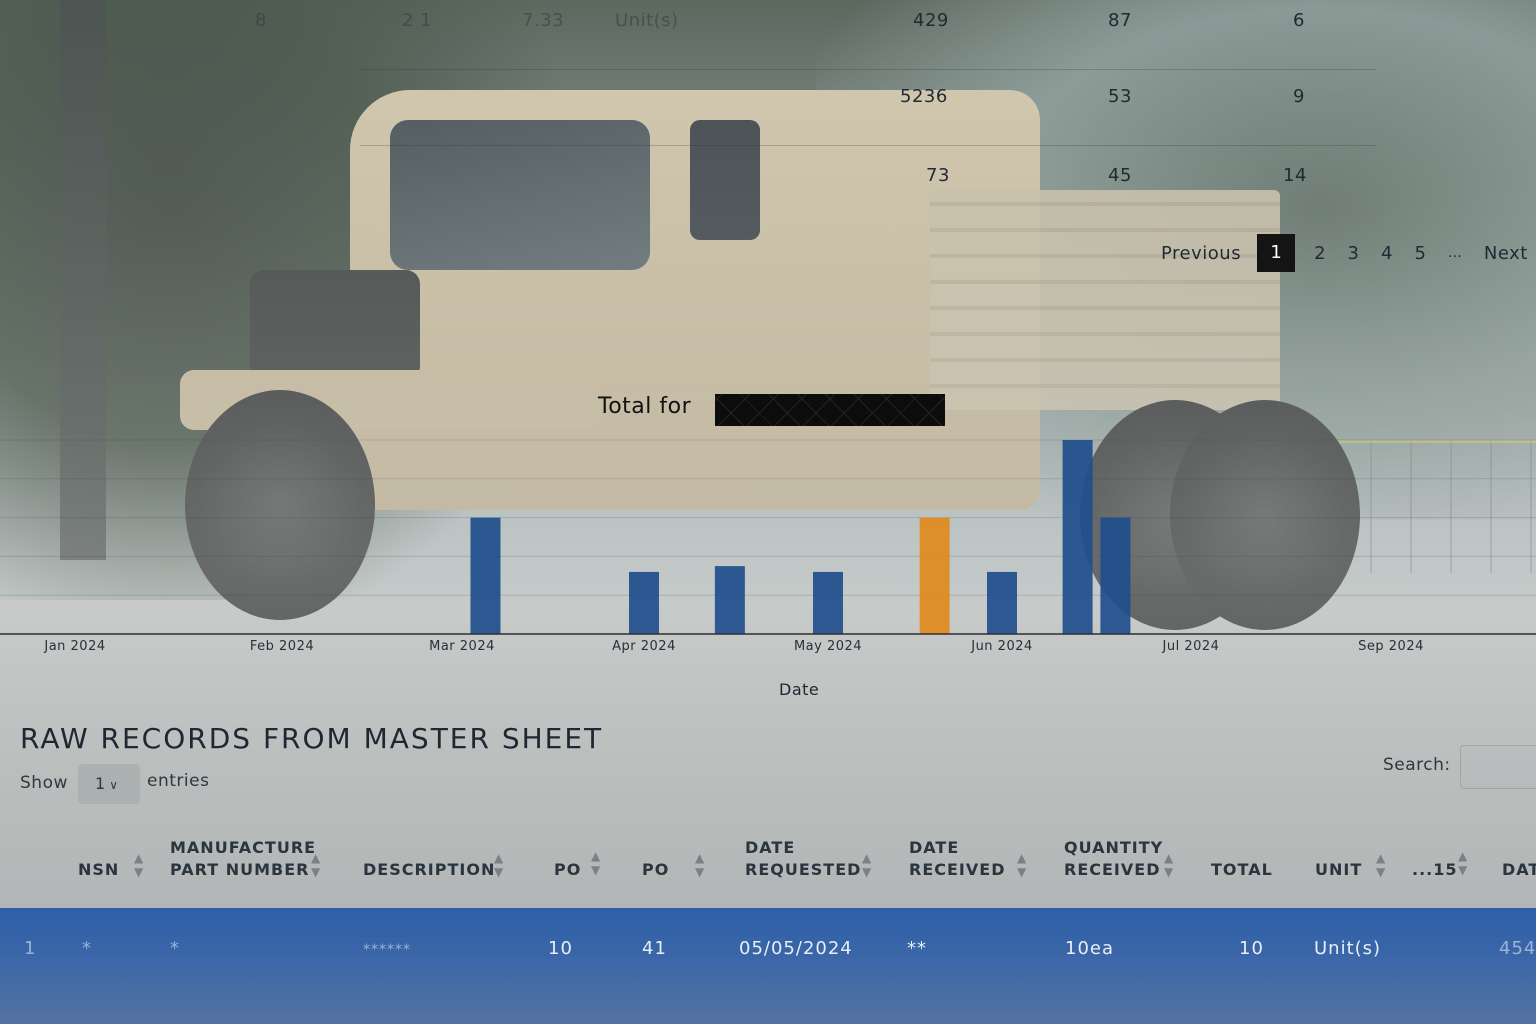 This screenshot has height=1024, width=1536. Describe the element at coordinates (429, 869) in the screenshot. I see `column-header-description: DESCRIPTION` at that location.